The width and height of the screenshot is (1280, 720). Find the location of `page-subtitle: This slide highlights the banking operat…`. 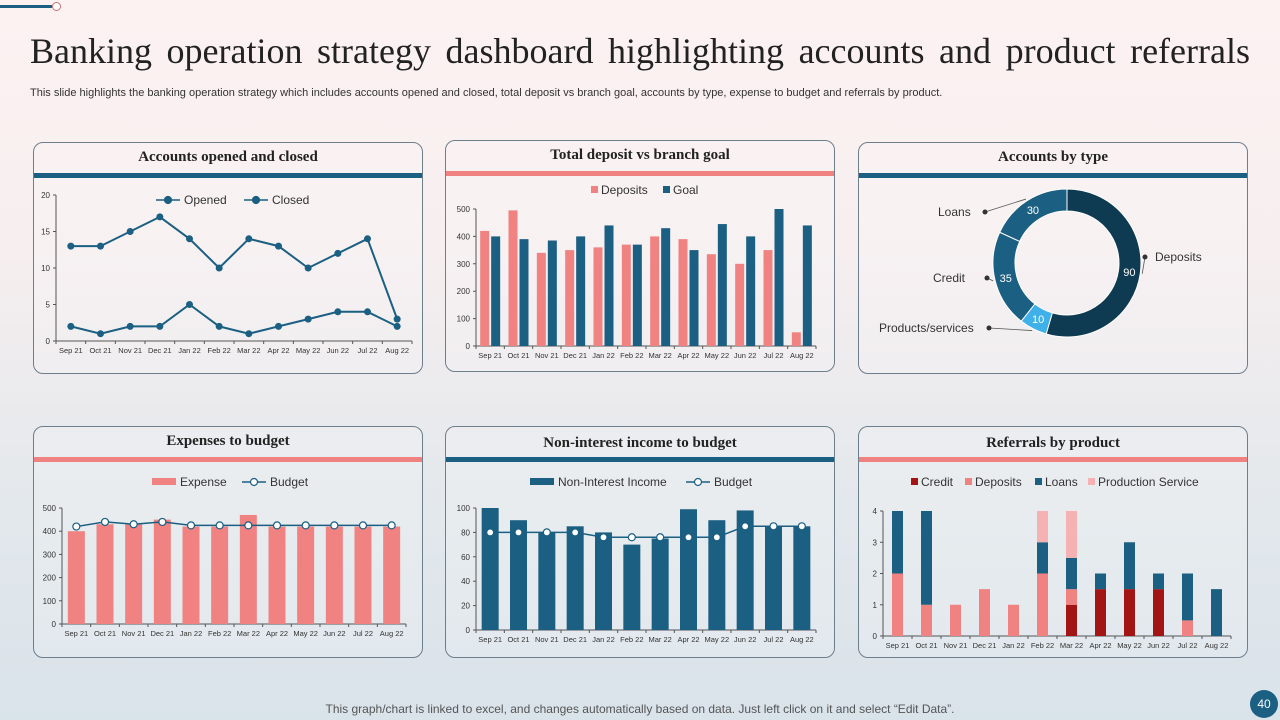

page-subtitle: This slide highlights the banking operat… is located at coordinates (486, 93).